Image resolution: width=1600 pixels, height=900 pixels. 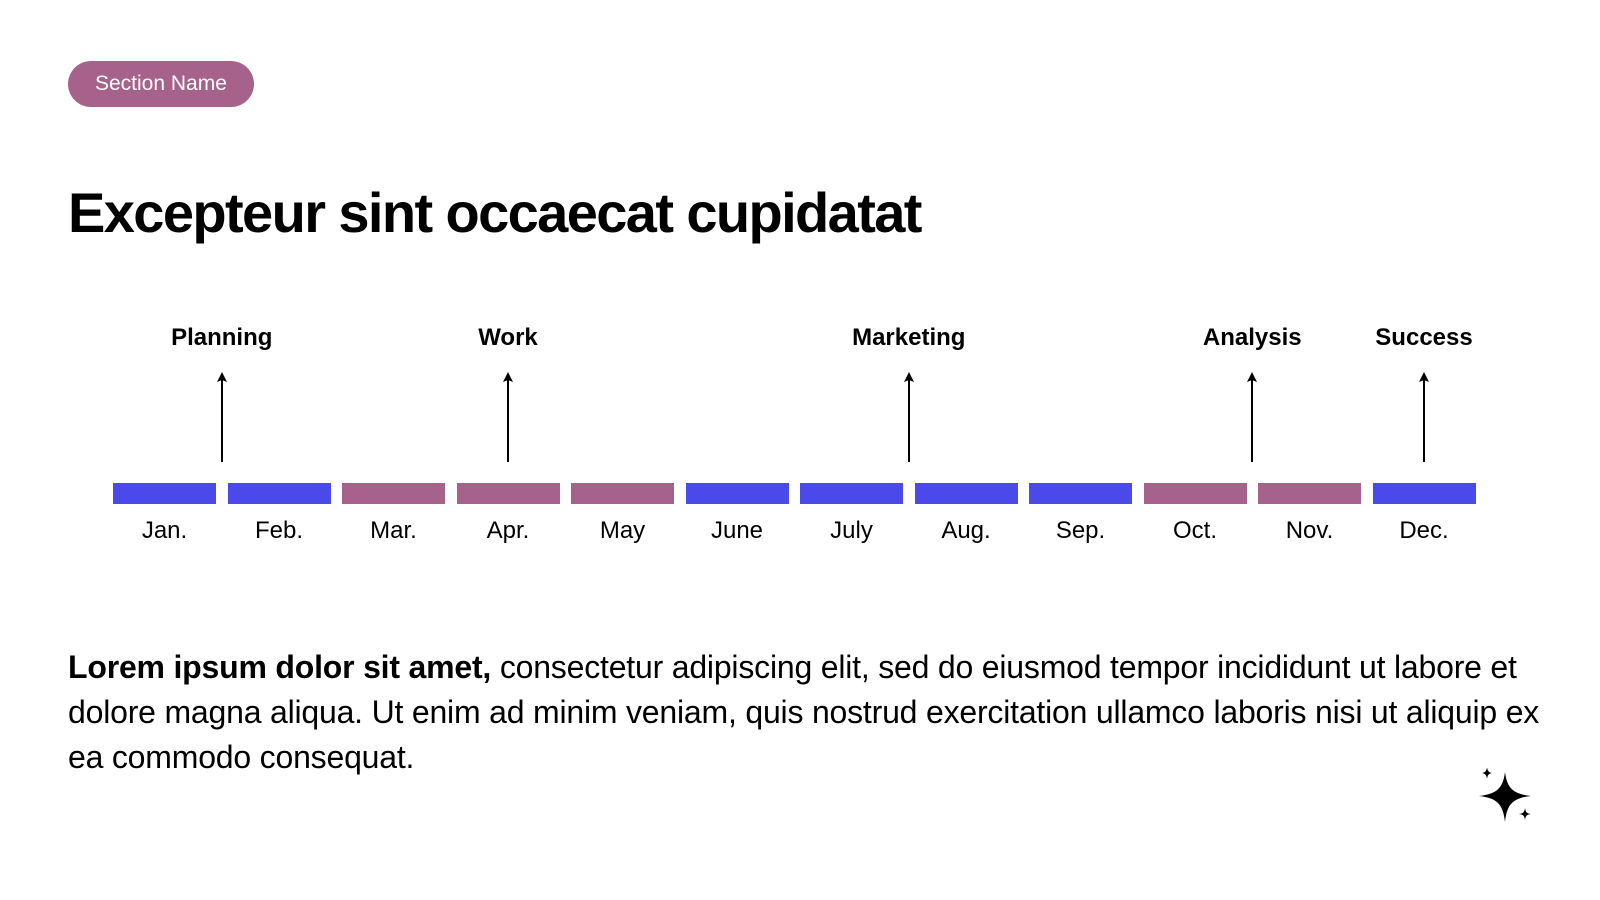 I want to click on month-label: Mar., so click(x=393, y=530).